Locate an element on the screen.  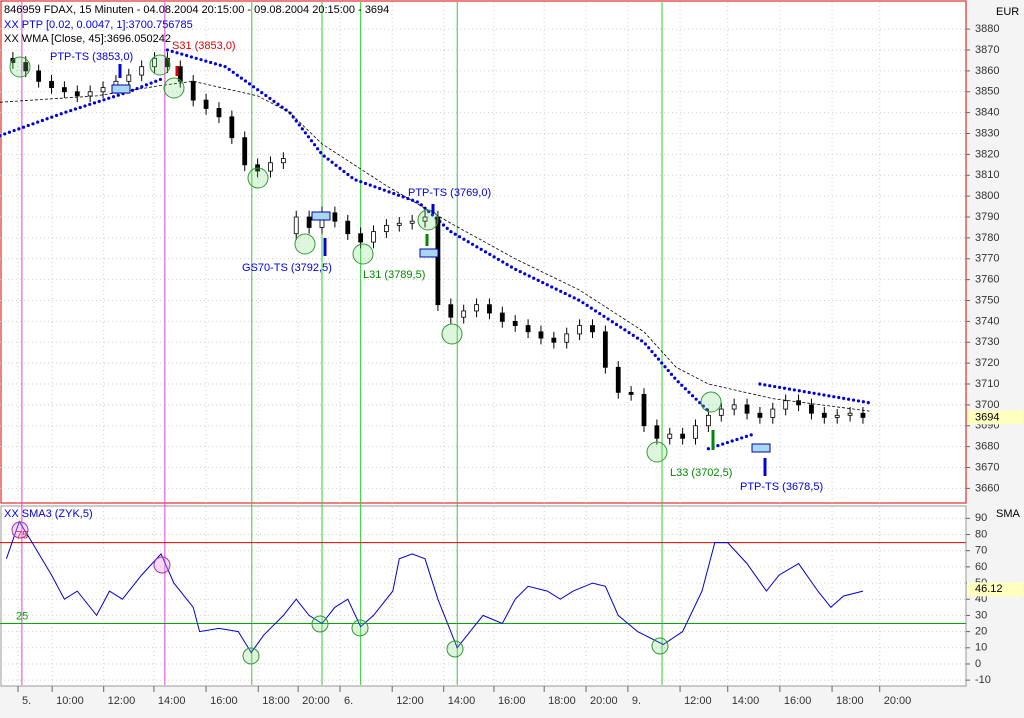
y-tick-label: 3810 is located at coordinates (987, 175).